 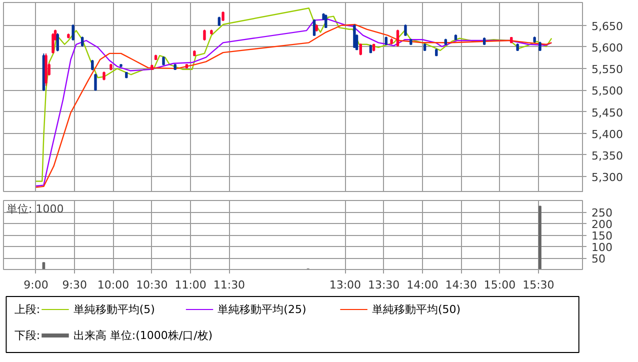 I want to click on y-tick-label: 100, so click(x=602, y=247).